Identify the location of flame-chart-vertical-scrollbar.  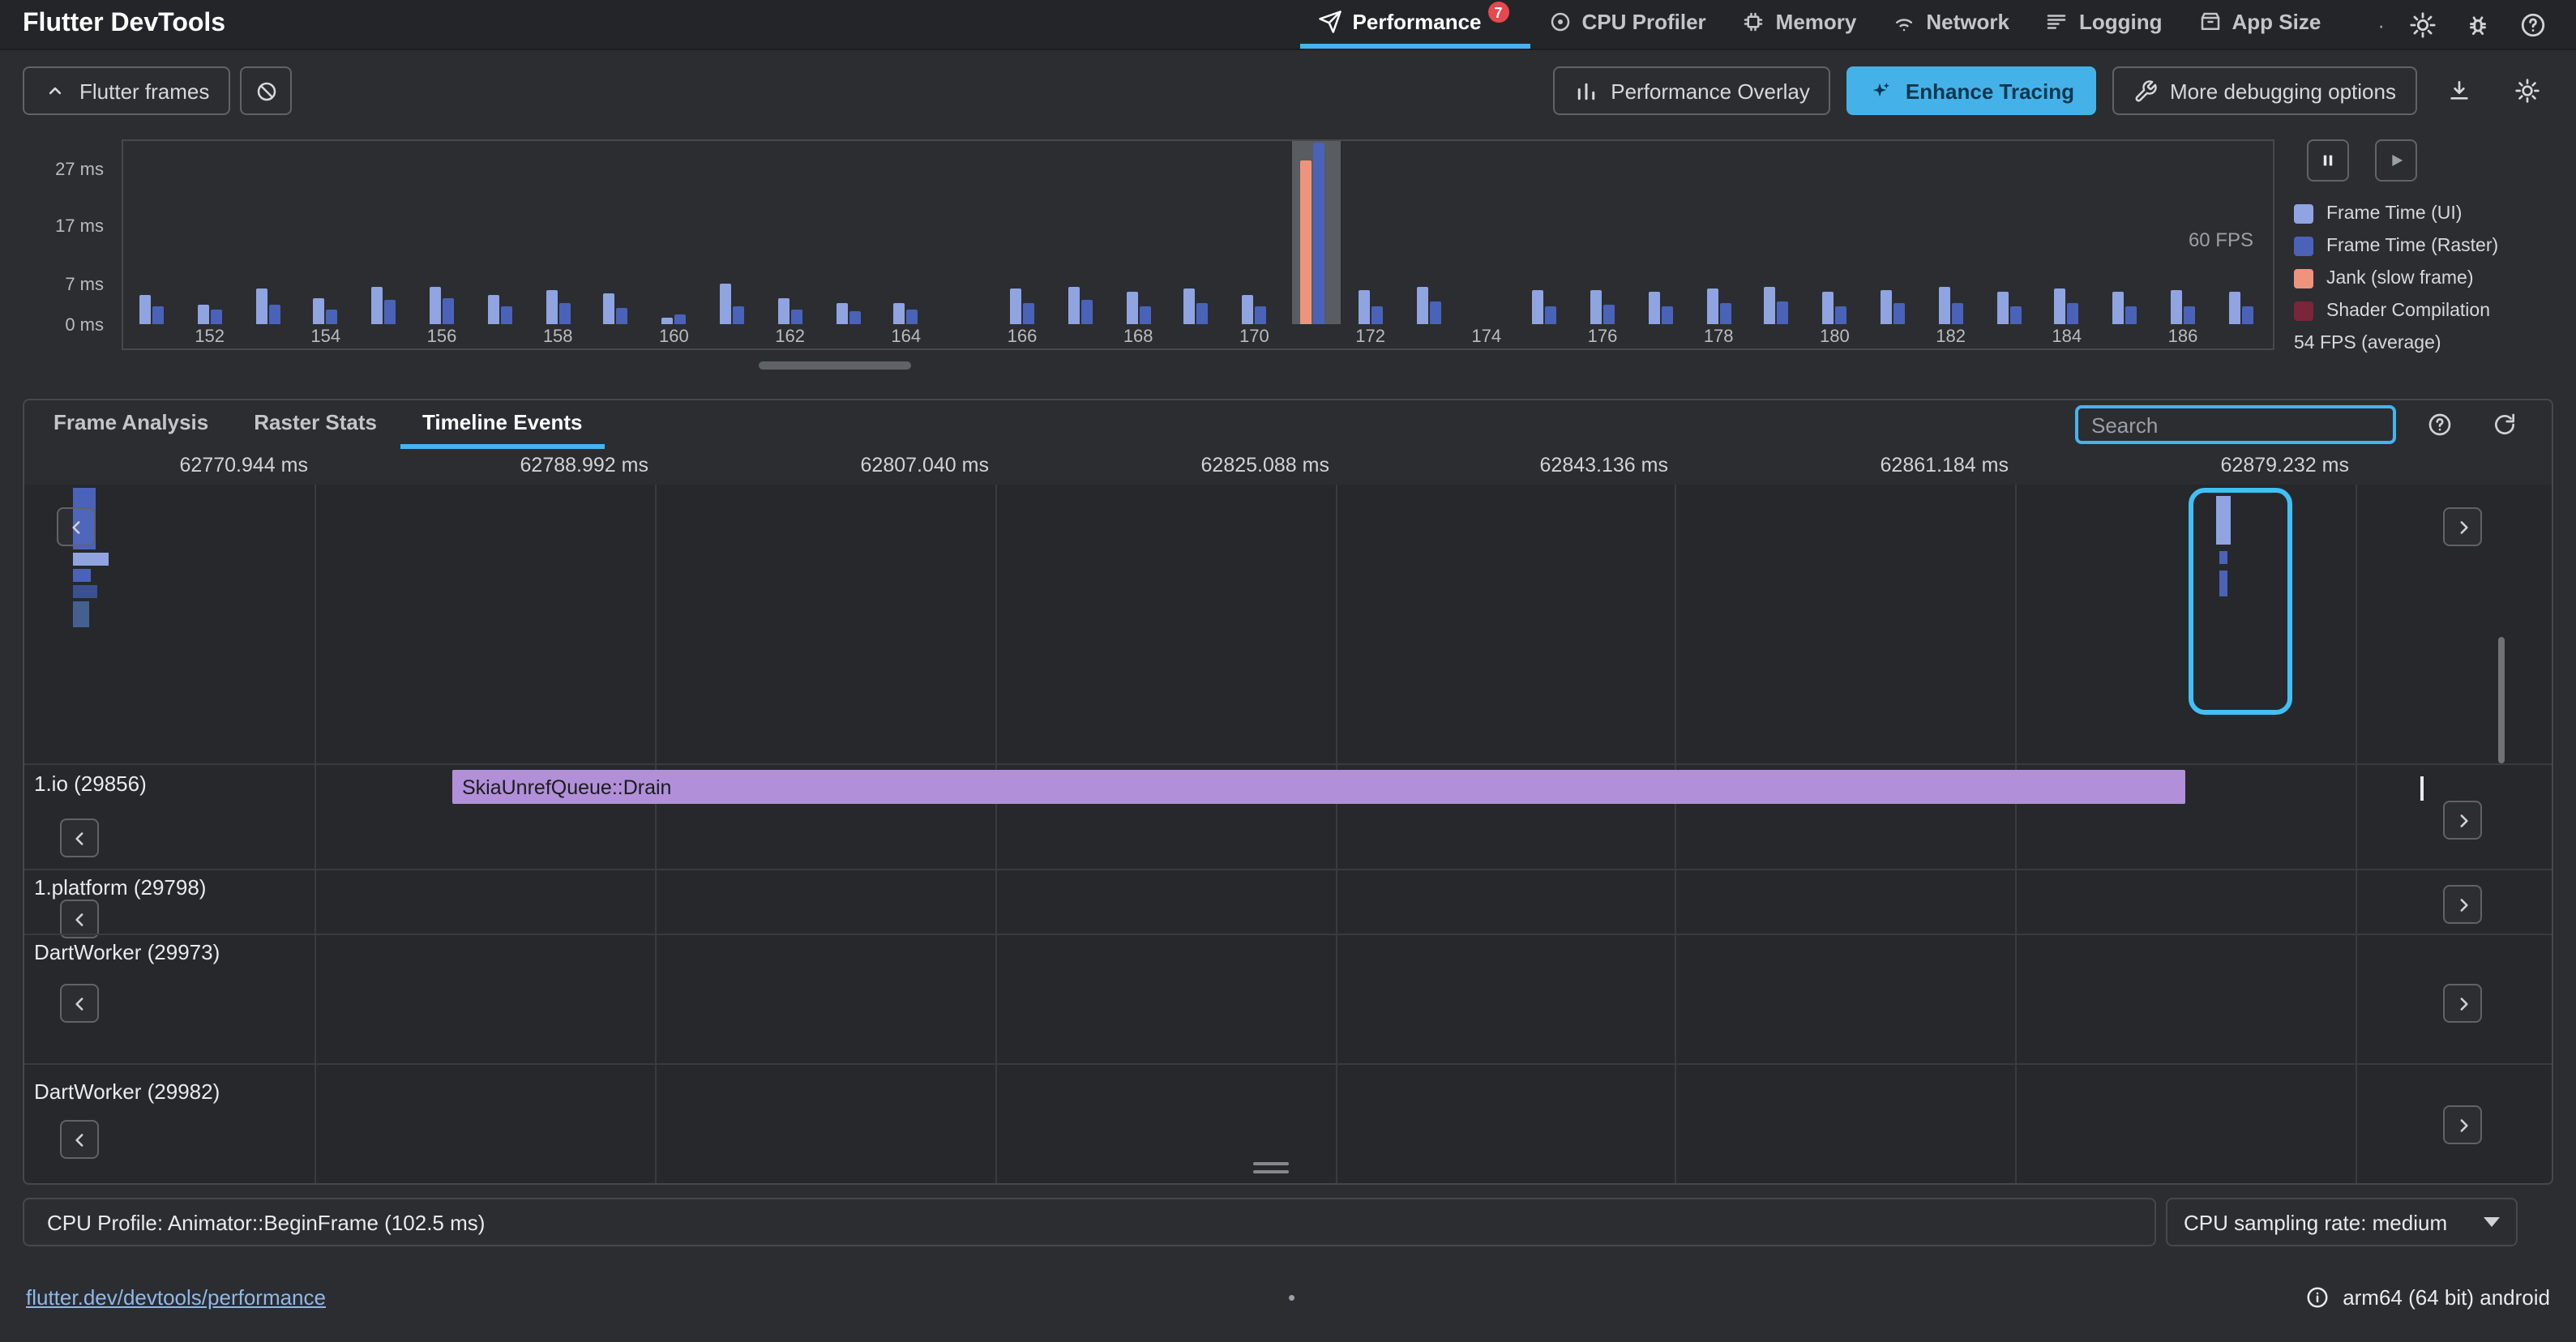
(2501, 700).